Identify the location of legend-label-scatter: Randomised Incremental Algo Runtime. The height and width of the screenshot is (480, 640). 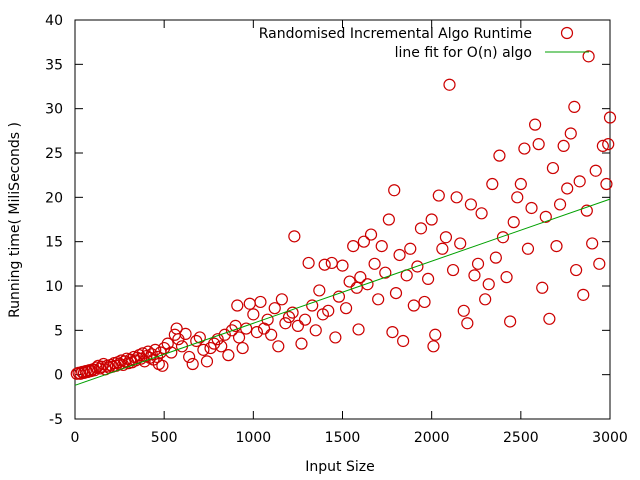
(395, 34).